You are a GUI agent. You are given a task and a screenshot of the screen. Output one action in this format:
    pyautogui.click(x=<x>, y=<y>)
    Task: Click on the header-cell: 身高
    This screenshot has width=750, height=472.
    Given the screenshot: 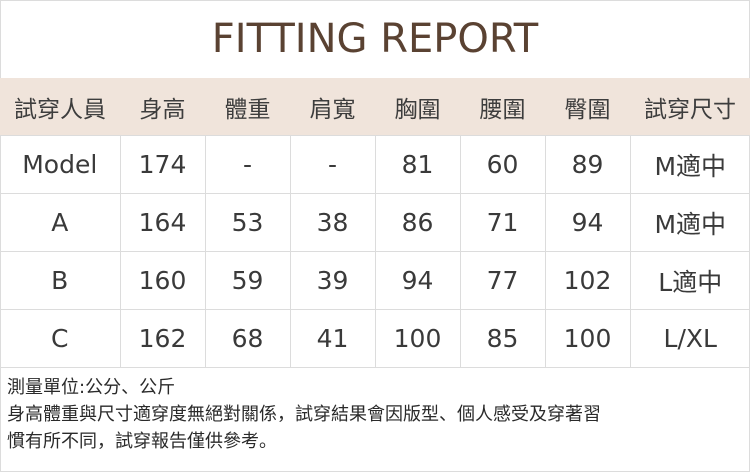 What is the action you would take?
    pyautogui.click(x=162, y=107)
    